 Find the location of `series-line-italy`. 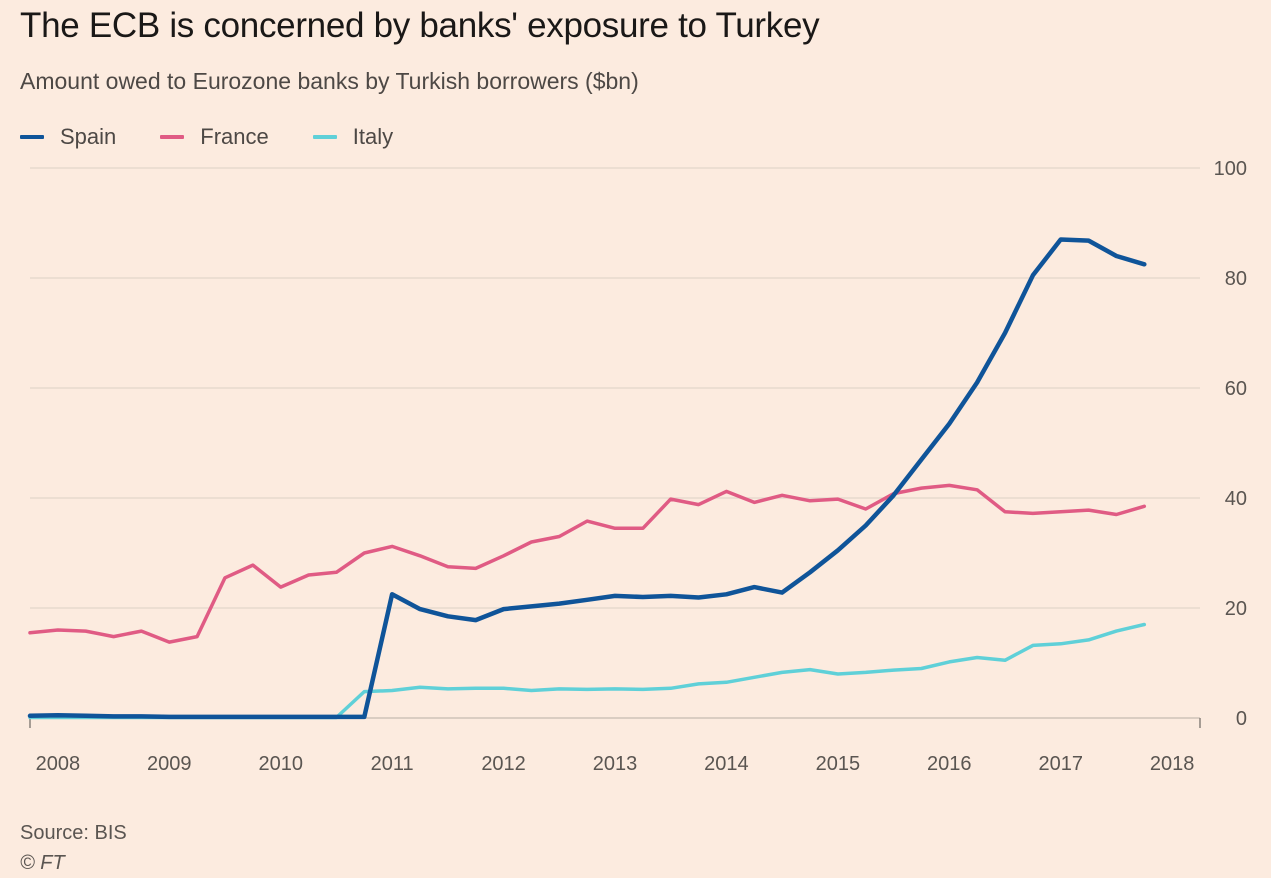

series-line-italy is located at coordinates (587, 671).